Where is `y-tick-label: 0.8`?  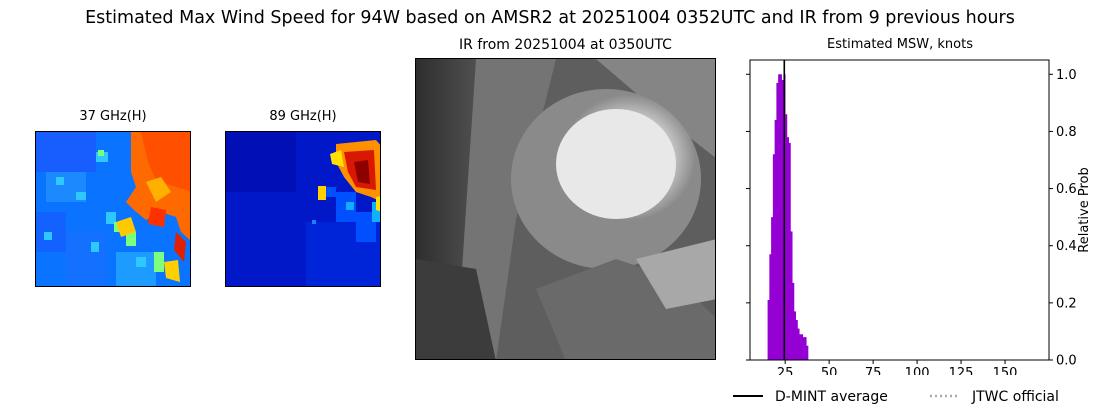
y-tick-label: 0.8 is located at coordinates (1066, 132).